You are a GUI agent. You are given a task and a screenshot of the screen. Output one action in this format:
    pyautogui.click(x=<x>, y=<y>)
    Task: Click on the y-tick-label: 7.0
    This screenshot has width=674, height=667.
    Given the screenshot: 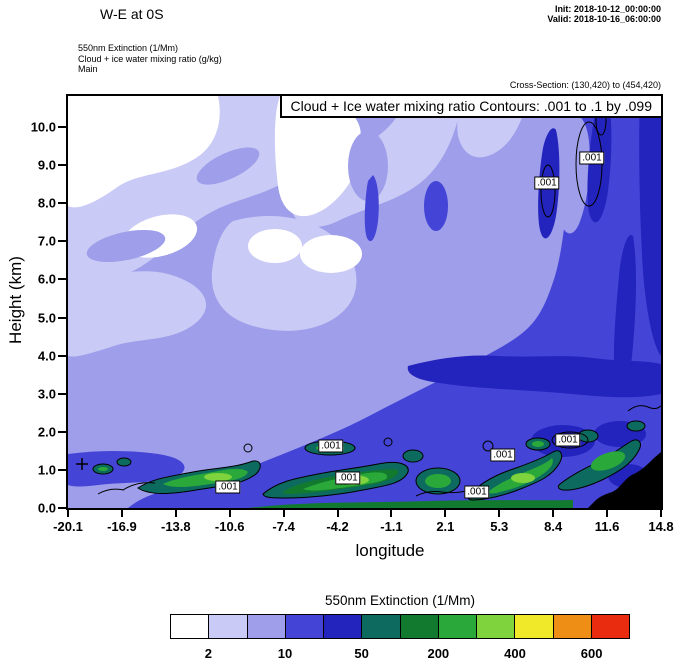 What is the action you would take?
    pyautogui.click(x=46, y=241)
    